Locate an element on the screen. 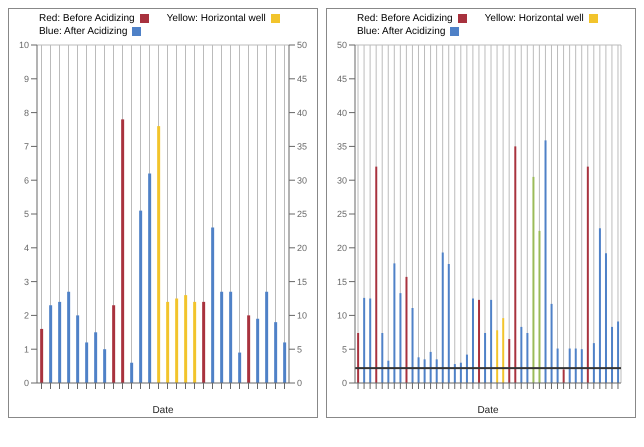 This screenshot has width=644, height=447. y-tick-label: 1 is located at coordinates (26, 349).